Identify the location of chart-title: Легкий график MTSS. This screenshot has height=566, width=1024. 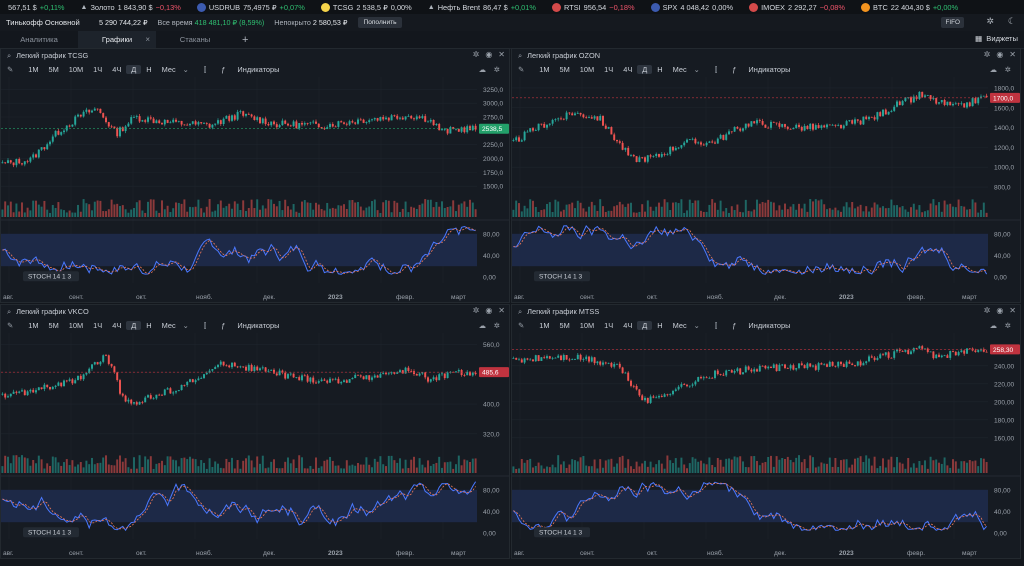
(563, 311).